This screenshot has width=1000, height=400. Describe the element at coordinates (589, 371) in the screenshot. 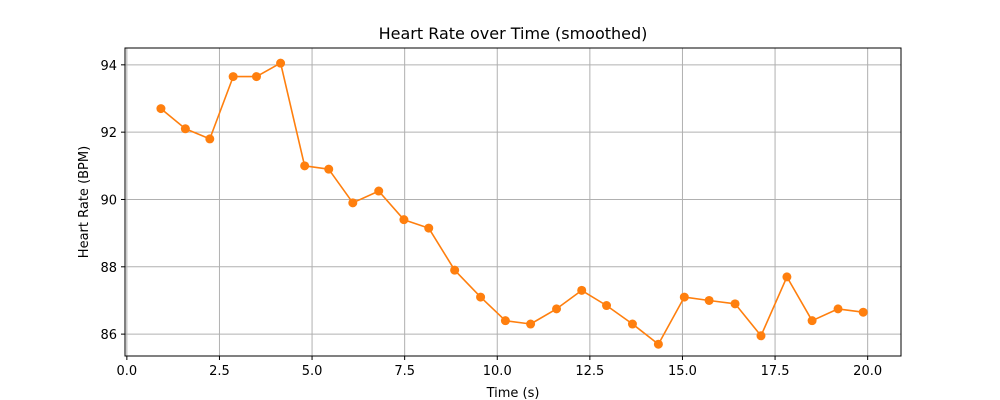

I see `x-tick-label: 12.5` at that location.